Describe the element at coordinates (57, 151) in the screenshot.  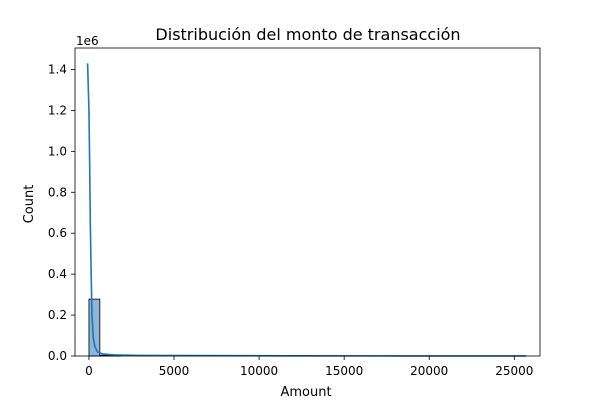
I see `y-tick-label: 1.0` at that location.